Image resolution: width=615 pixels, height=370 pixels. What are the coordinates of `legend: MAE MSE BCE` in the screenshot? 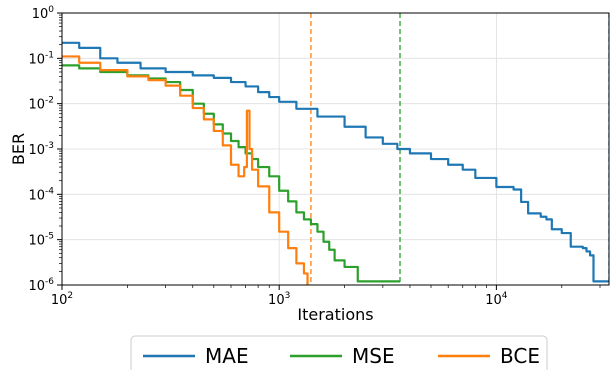 It's located at (339, 352).